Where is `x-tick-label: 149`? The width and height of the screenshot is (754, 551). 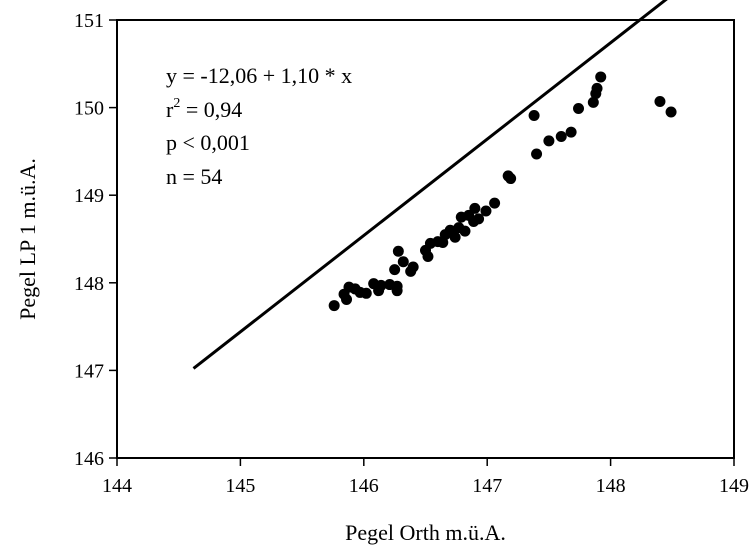 x-tick-label: 149 is located at coordinates (734, 486).